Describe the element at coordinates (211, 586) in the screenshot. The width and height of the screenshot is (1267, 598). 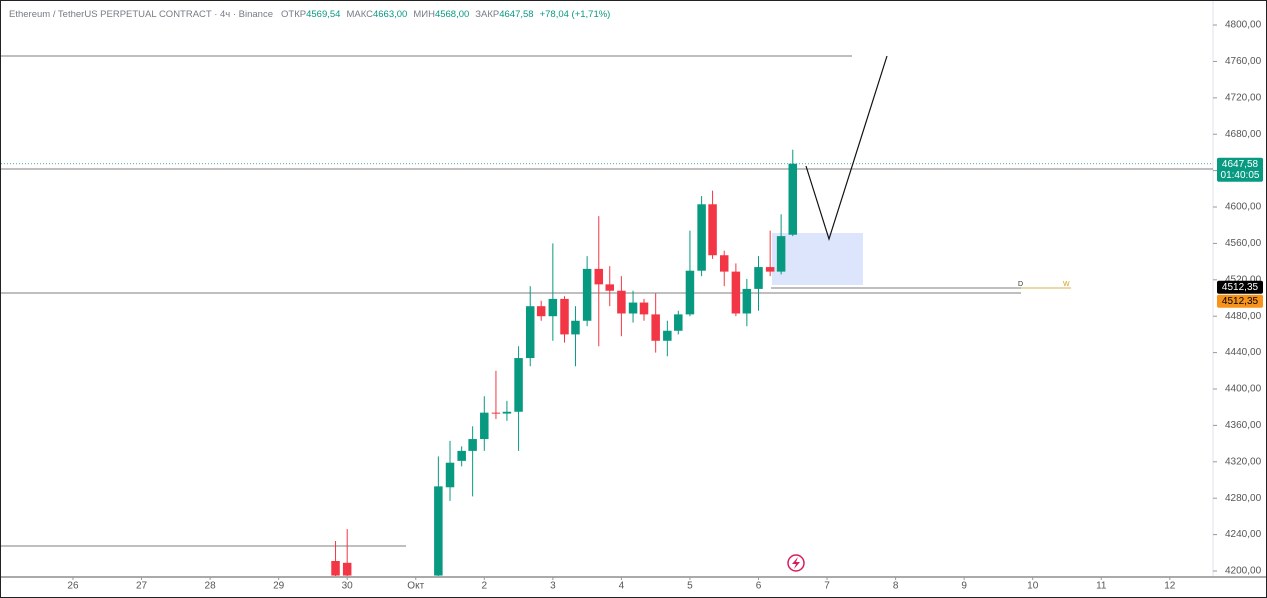
I see `x-tick-label: 28` at that location.